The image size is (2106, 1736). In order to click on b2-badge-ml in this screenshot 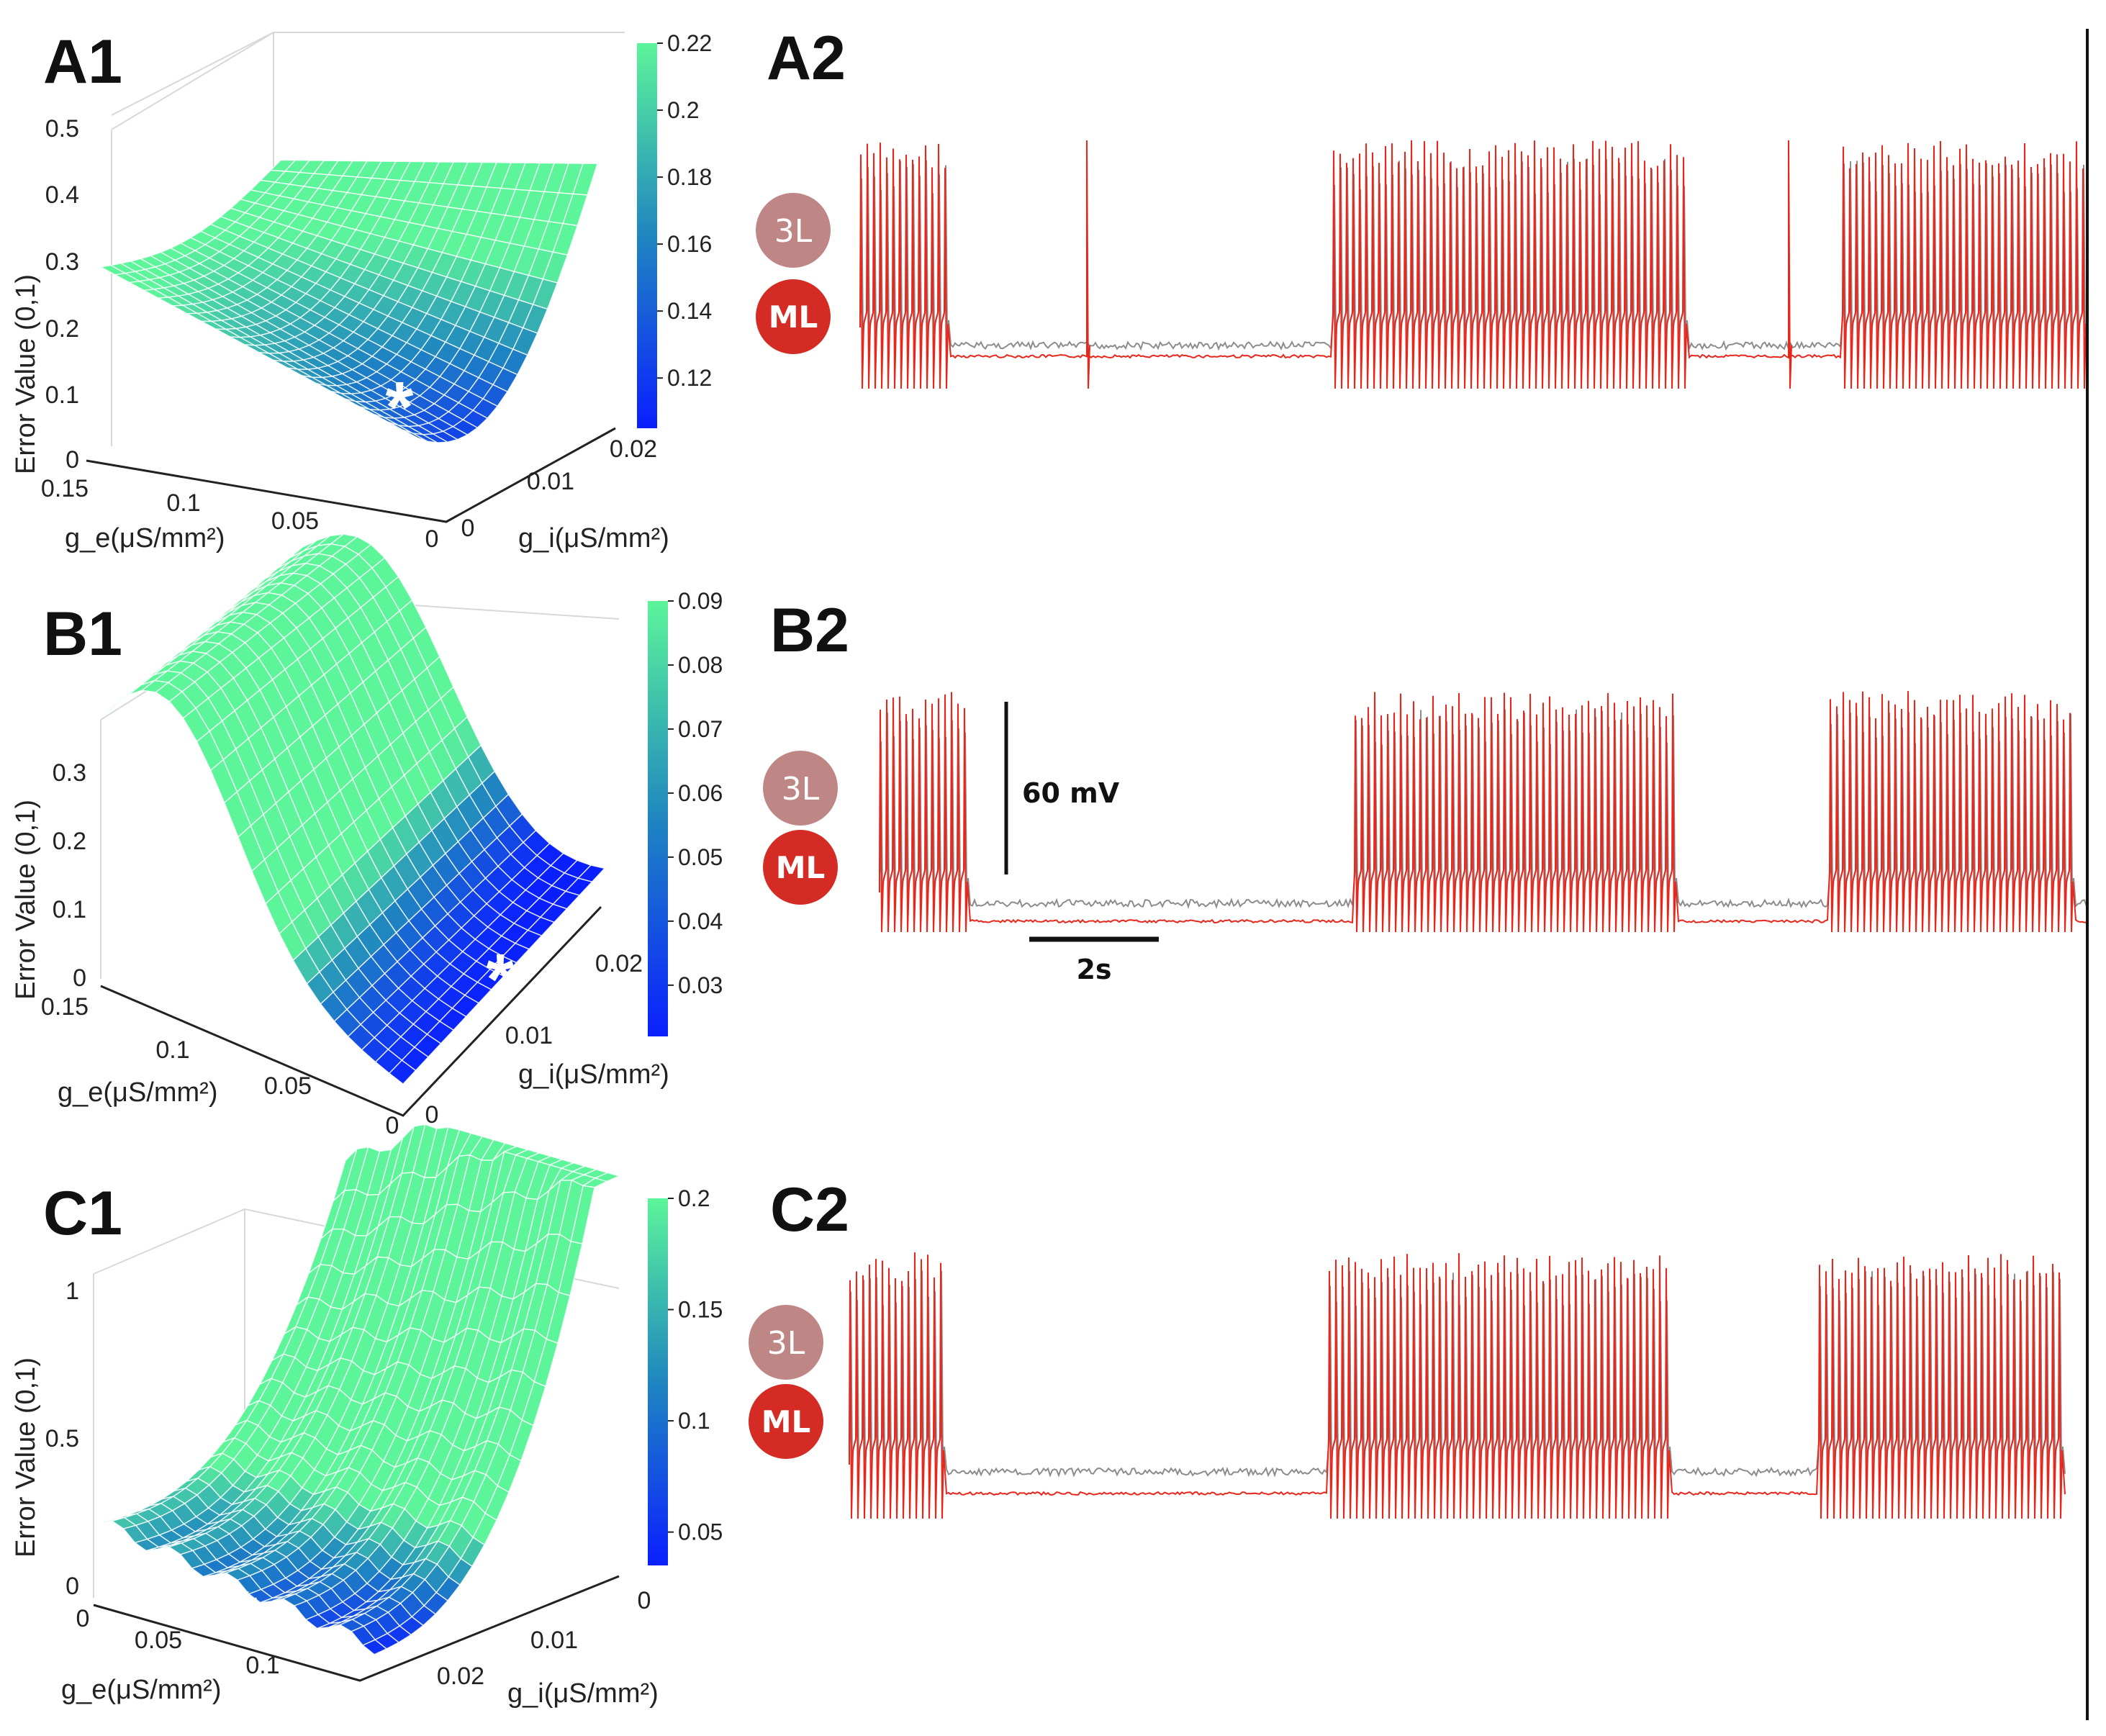, I will do `click(800, 868)`.